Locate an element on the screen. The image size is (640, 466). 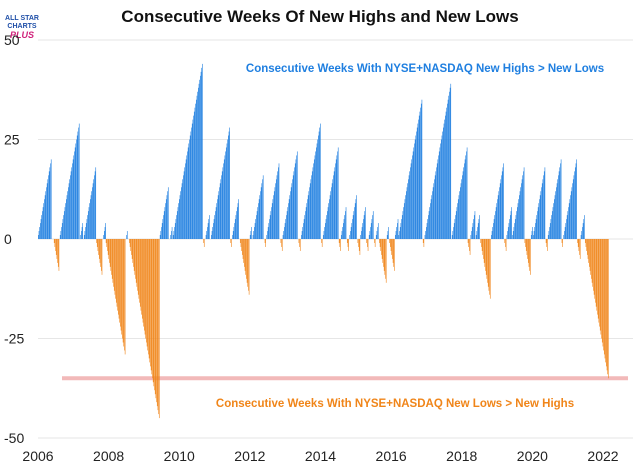
x-tick-label: 2010 is located at coordinates (179, 456).